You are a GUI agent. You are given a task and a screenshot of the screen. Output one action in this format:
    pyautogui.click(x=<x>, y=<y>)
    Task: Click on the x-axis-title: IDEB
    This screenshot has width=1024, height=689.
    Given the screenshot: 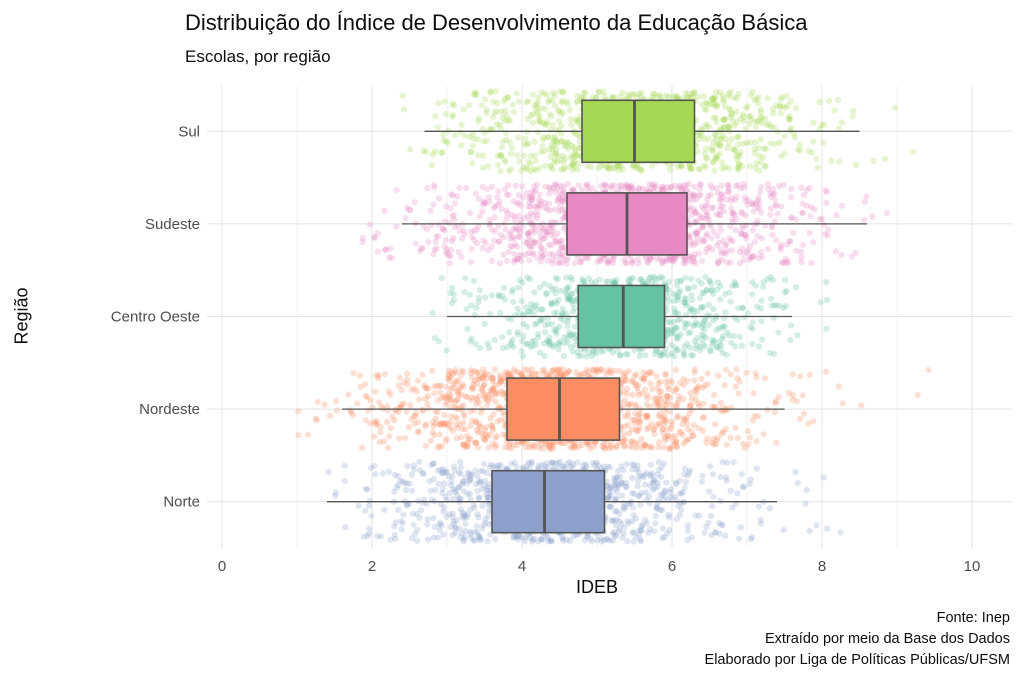 What is the action you would take?
    pyautogui.click(x=597, y=587)
    